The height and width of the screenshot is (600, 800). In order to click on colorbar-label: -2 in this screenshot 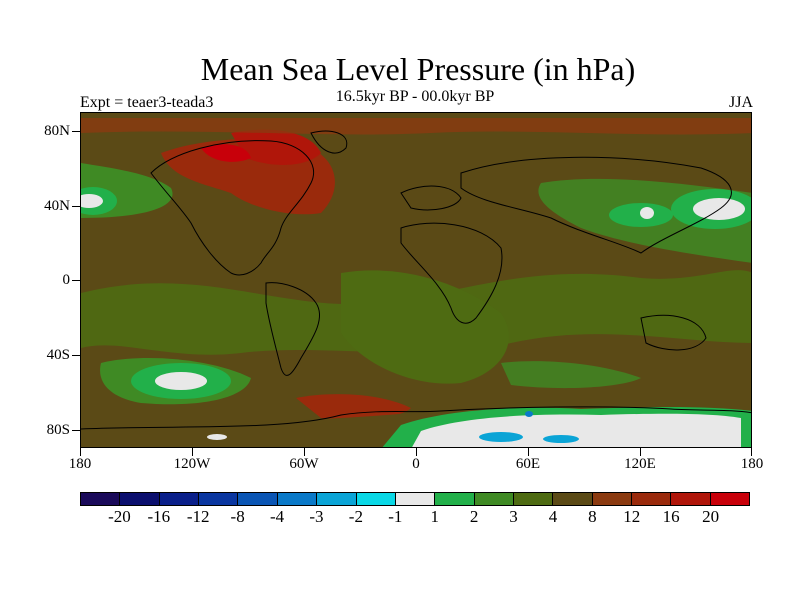, I will do `click(355, 516)`.